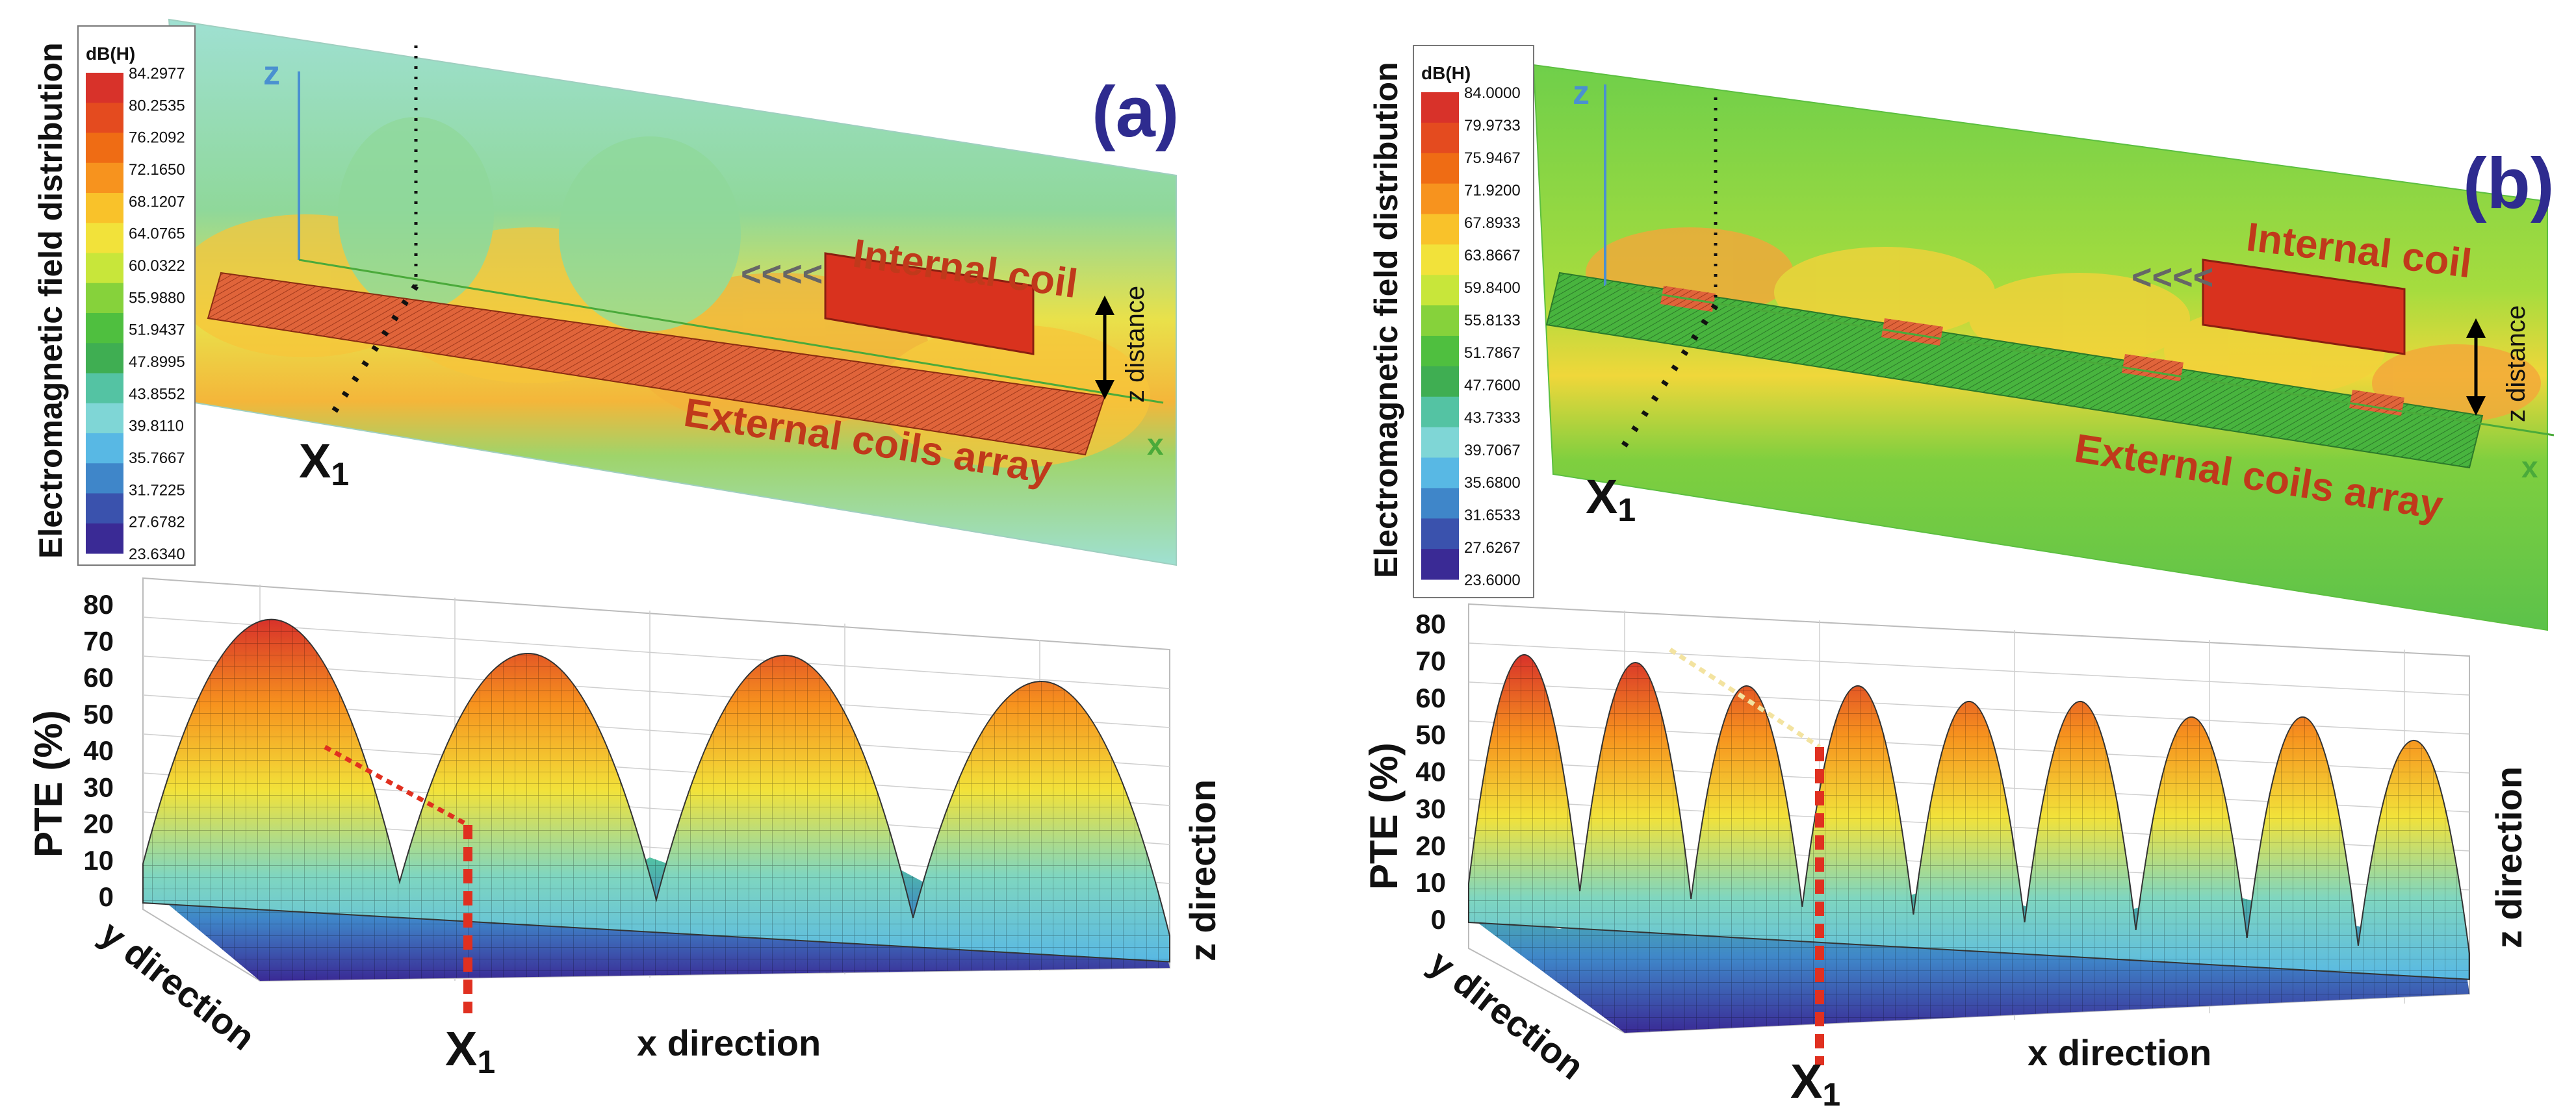 The height and width of the screenshot is (1114, 2576). Describe the element at coordinates (373, 351) in the screenshot. I see `x1-dotted-diag-a` at that location.